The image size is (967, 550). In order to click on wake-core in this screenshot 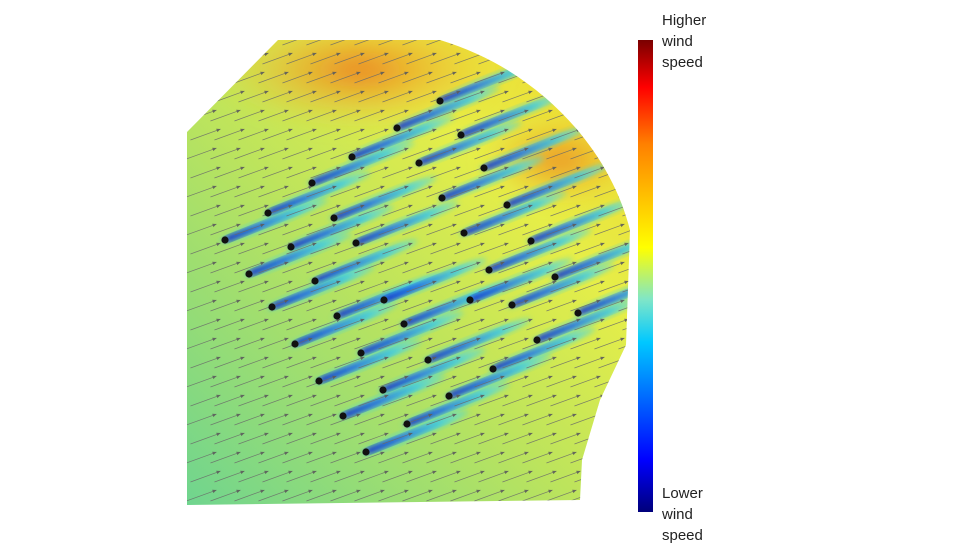, I will do `click(339, 227)`.